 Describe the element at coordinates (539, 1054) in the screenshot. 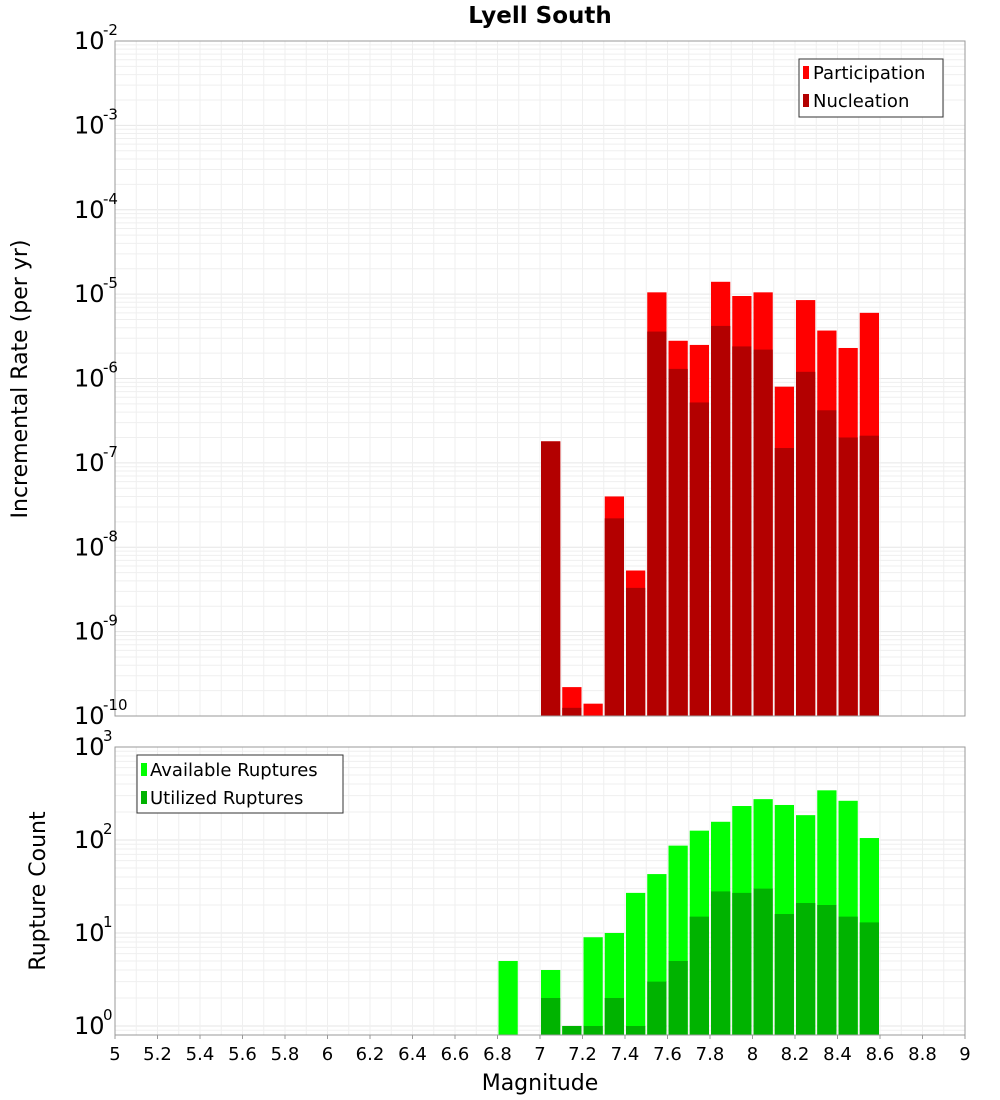

I see `x-tick-label: 7` at that location.